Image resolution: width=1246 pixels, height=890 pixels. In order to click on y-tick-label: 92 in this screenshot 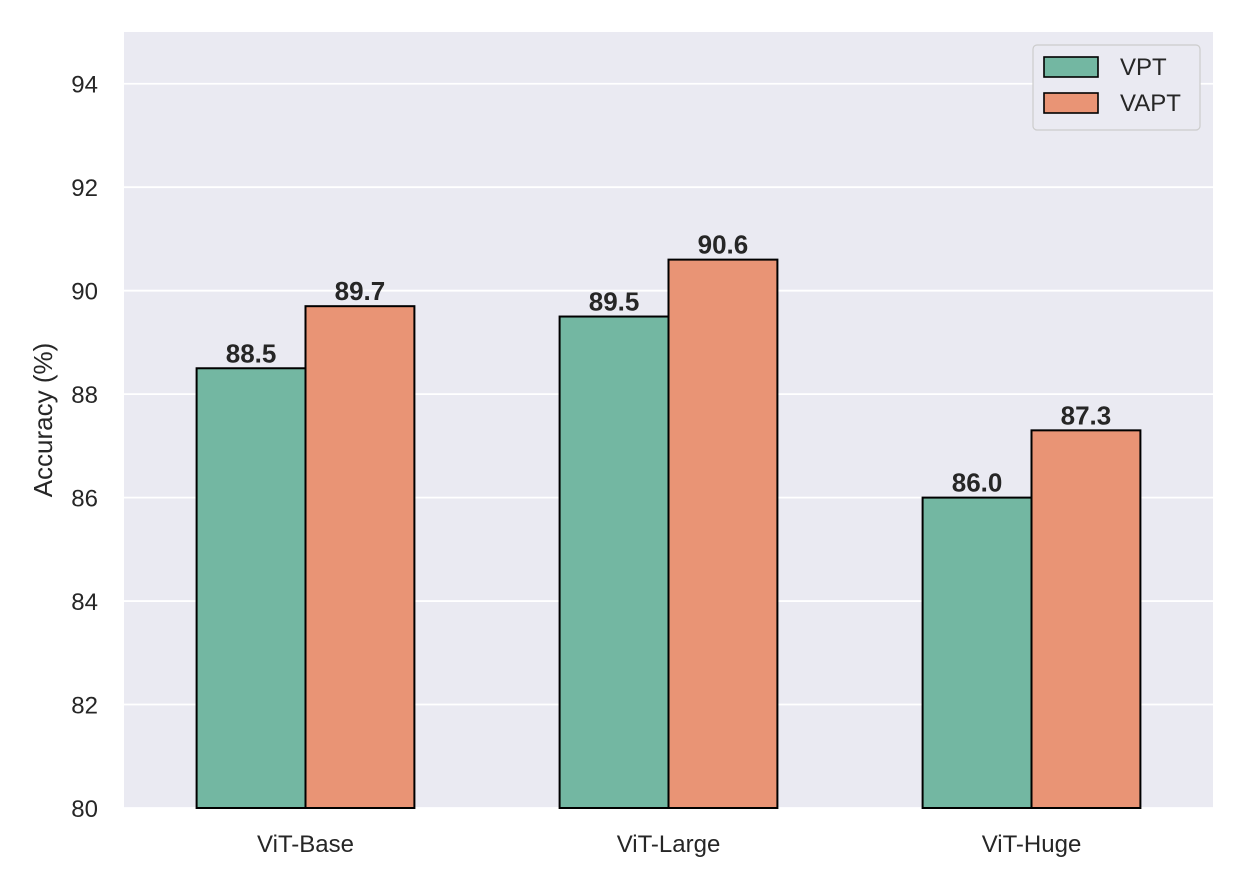, I will do `click(84, 188)`.